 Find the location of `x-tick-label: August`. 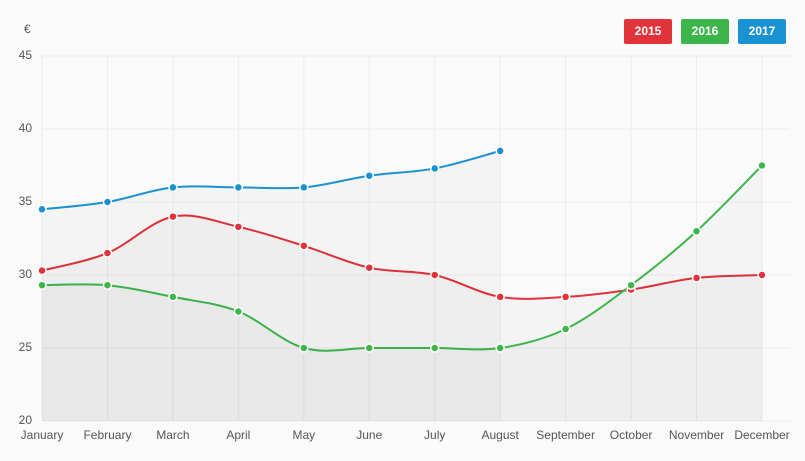

x-tick-label: August is located at coordinates (501, 435).